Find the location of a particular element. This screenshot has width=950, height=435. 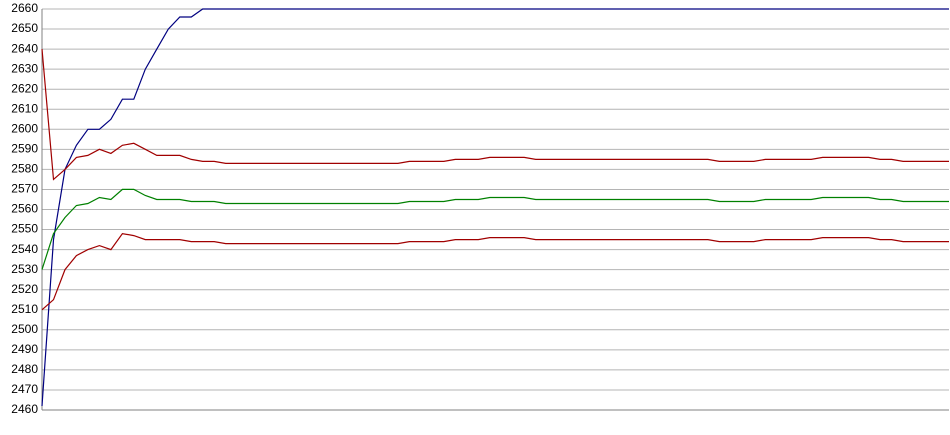

y-tick-label: 2590 is located at coordinates (24, 149).